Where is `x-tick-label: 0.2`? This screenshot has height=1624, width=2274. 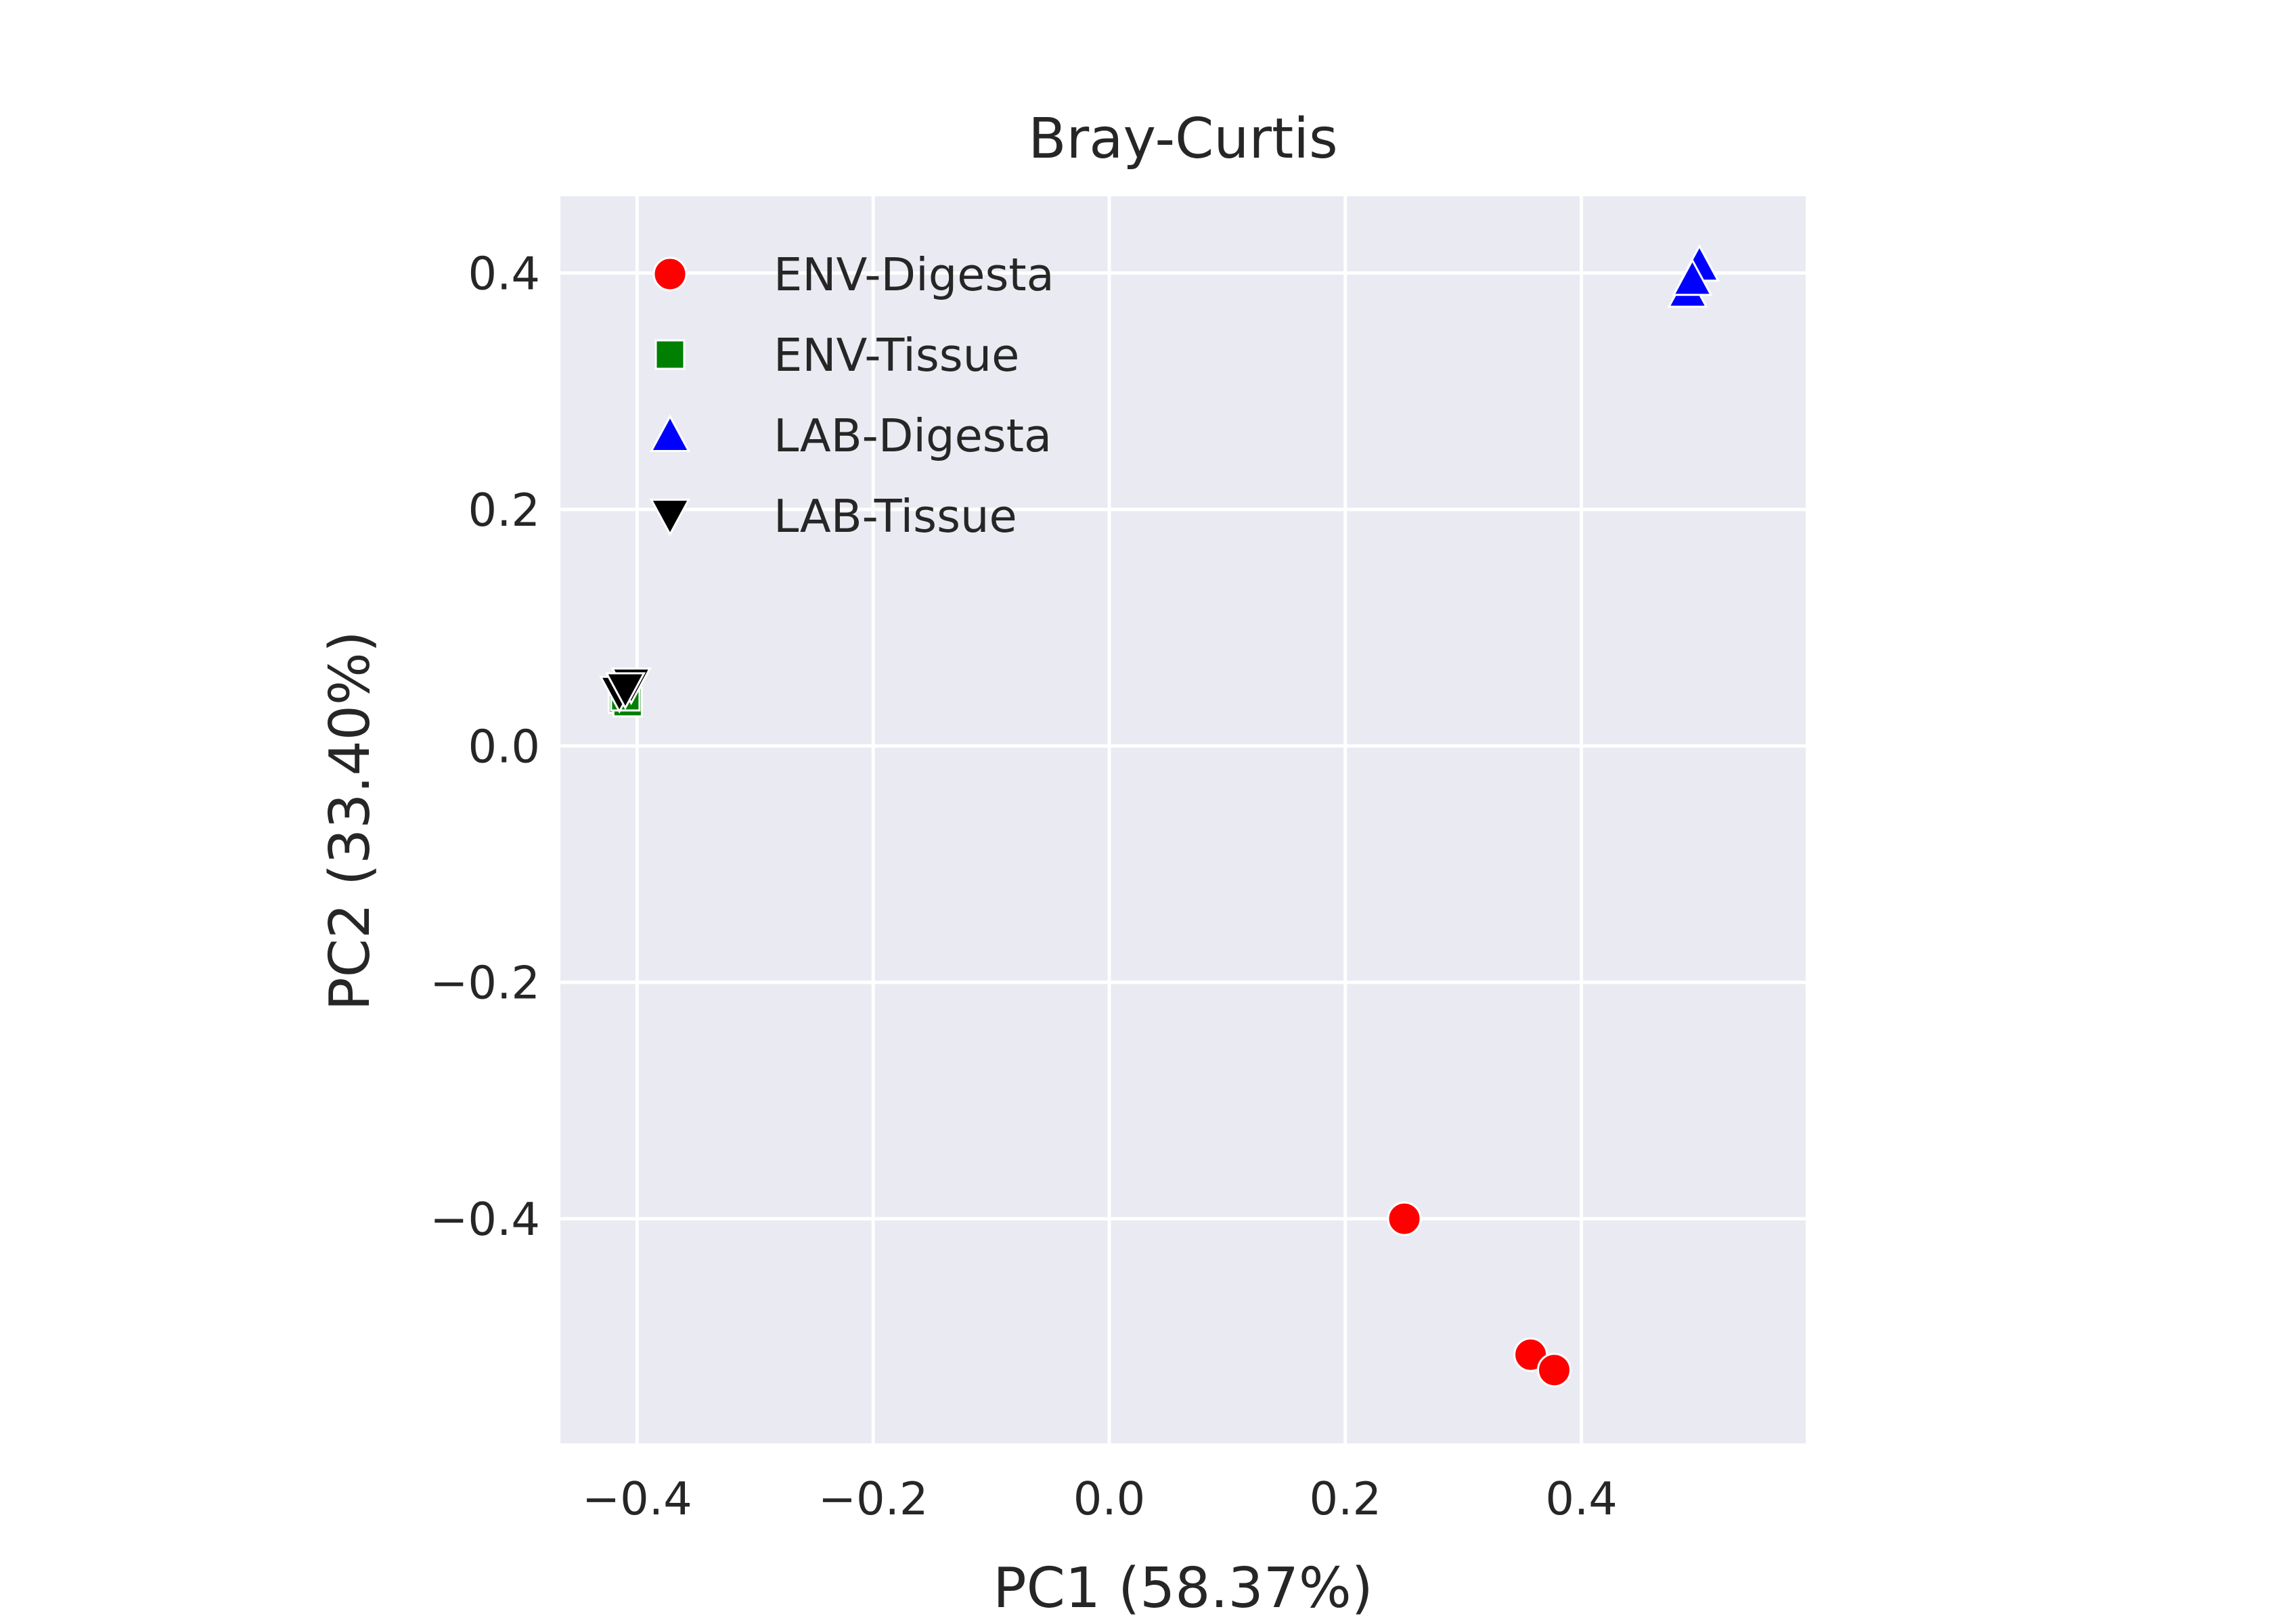 x-tick-label: 0.2 is located at coordinates (1346, 1498).